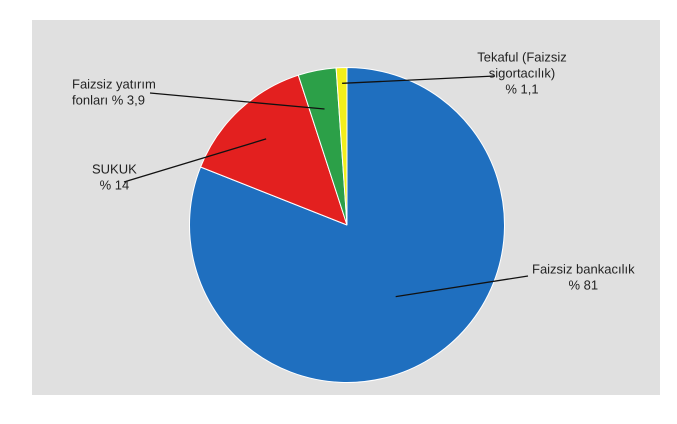  I want to click on slice-label: Faizsiz yatırım fonları % 3,9, so click(114, 92).